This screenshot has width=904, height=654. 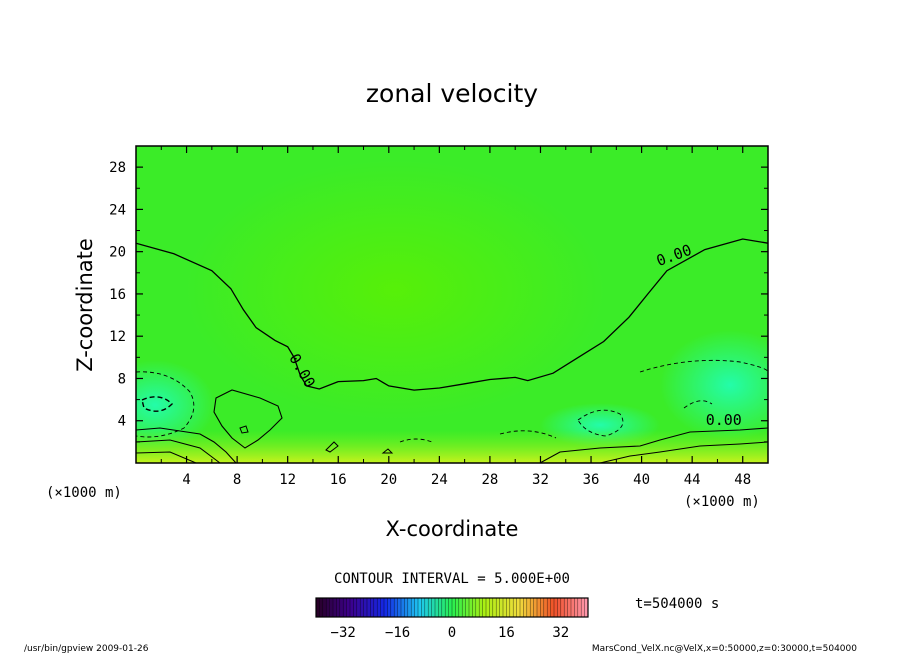 What do you see at coordinates (338, 480) in the screenshot?
I see `x-tick-label: 16` at bounding box center [338, 480].